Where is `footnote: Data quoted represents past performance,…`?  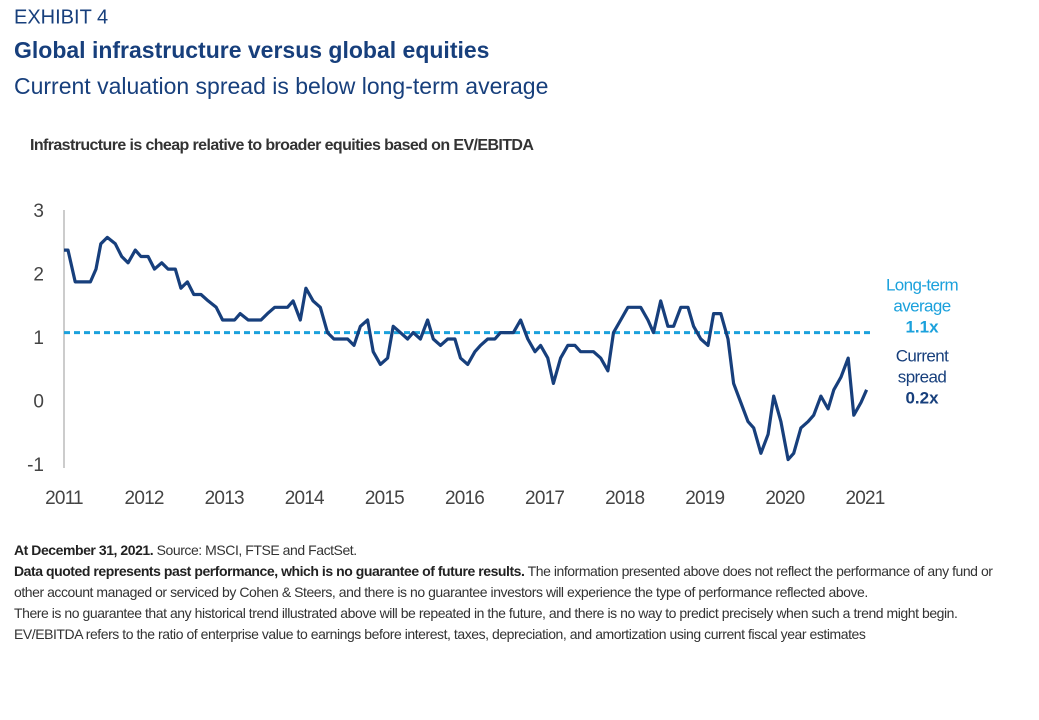
footnote: Data quoted represents past performance,… is located at coordinates (519, 582).